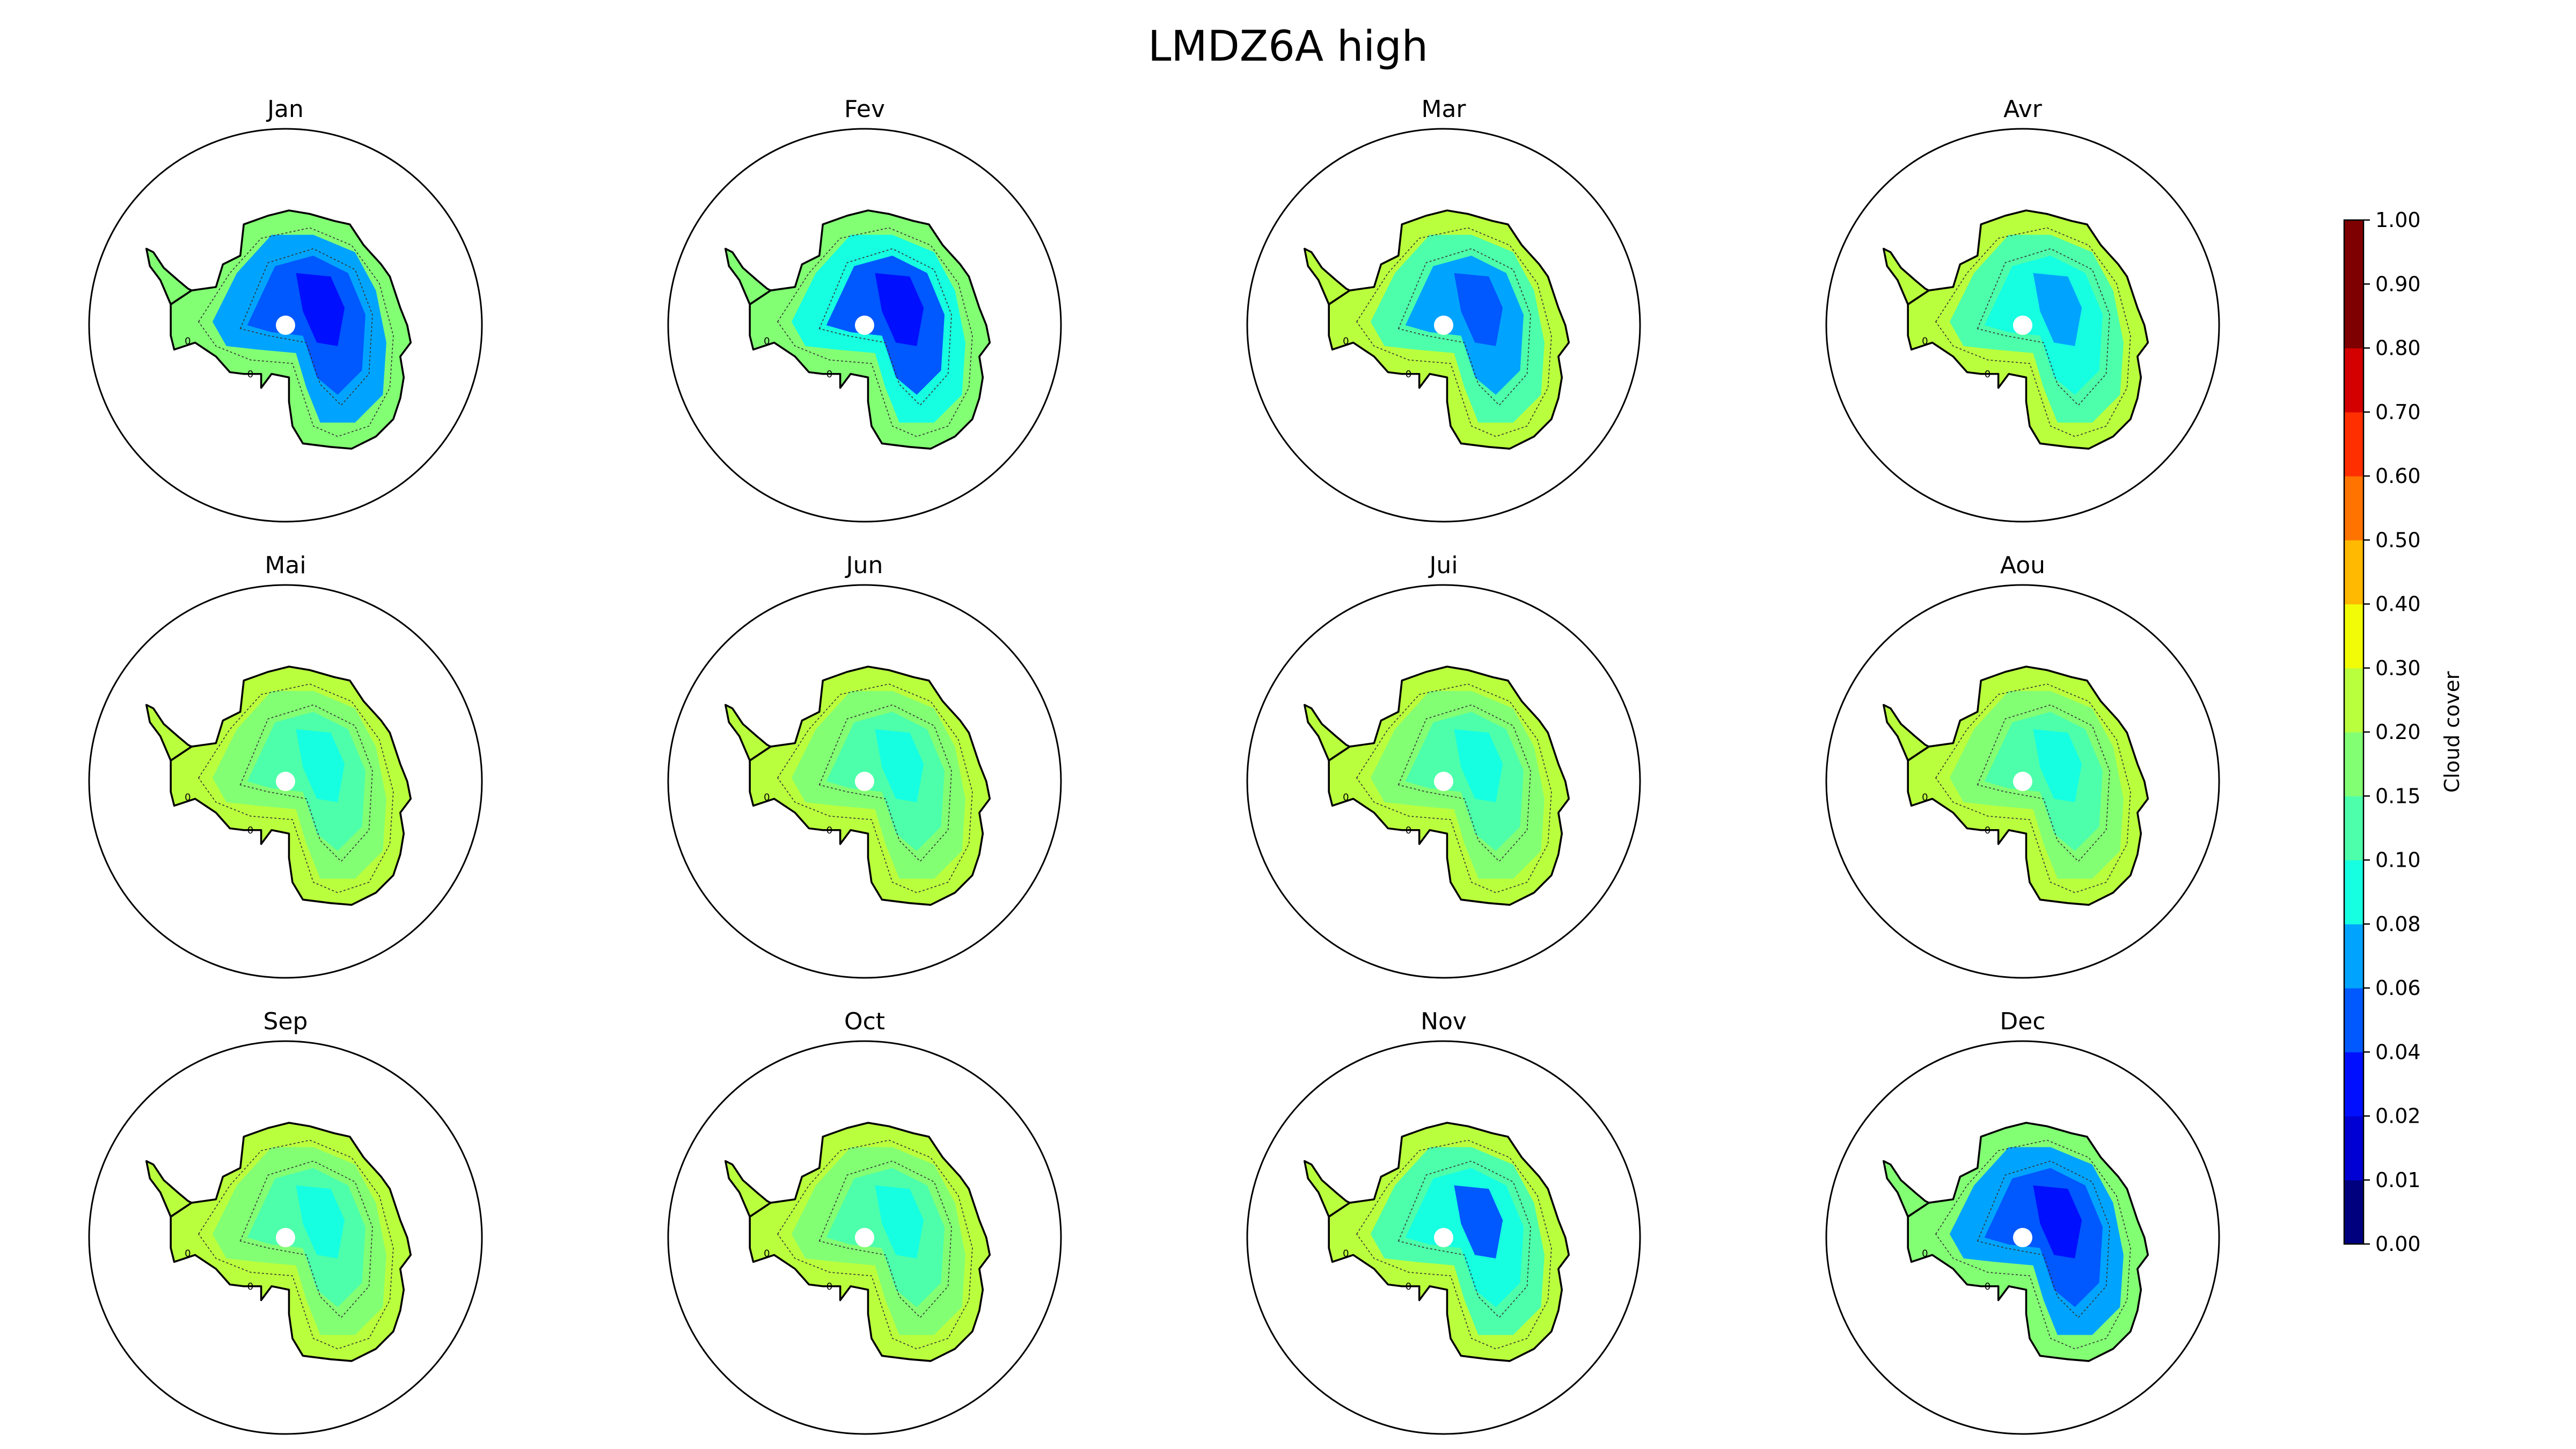 This screenshot has width=2576, height=1449. I want to click on map-panel-mai: Mai 0 0, so click(285, 765).